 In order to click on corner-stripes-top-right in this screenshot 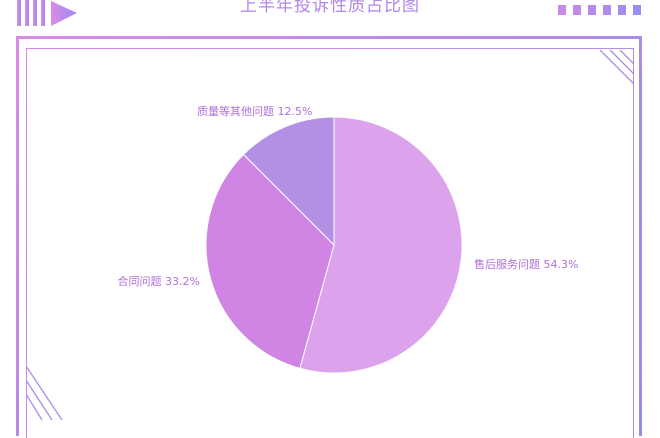, I will do `click(616, 67)`.